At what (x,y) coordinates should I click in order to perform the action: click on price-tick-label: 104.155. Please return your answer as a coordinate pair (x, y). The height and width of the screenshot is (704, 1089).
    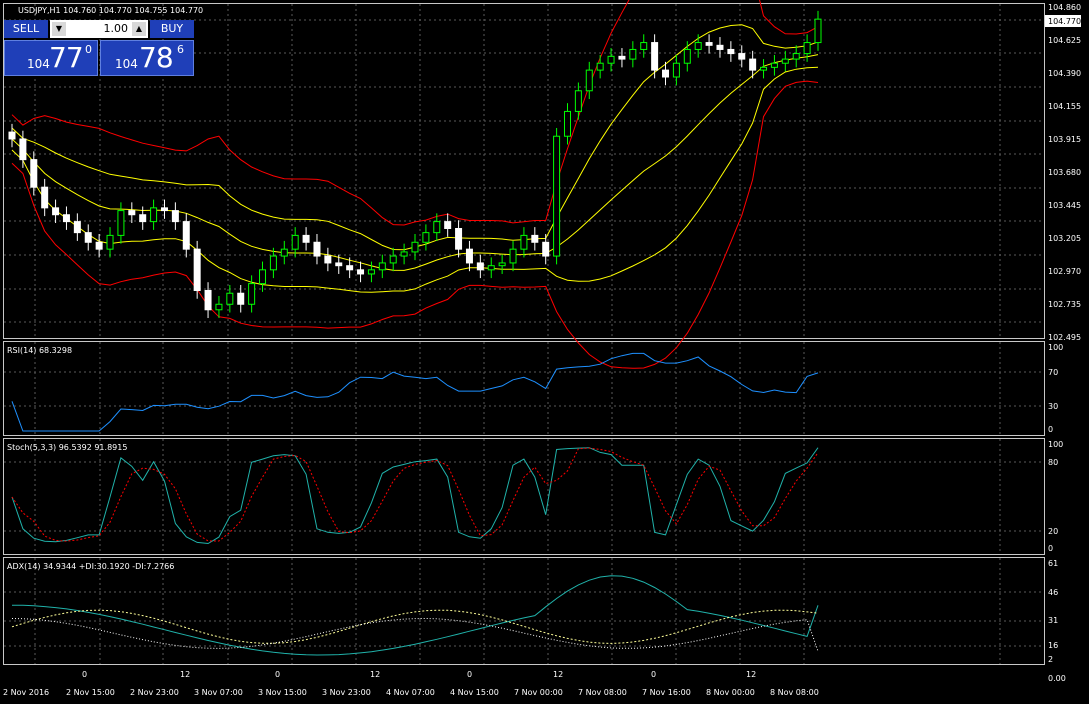
    Looking at the image, I should click on (1064, 106).